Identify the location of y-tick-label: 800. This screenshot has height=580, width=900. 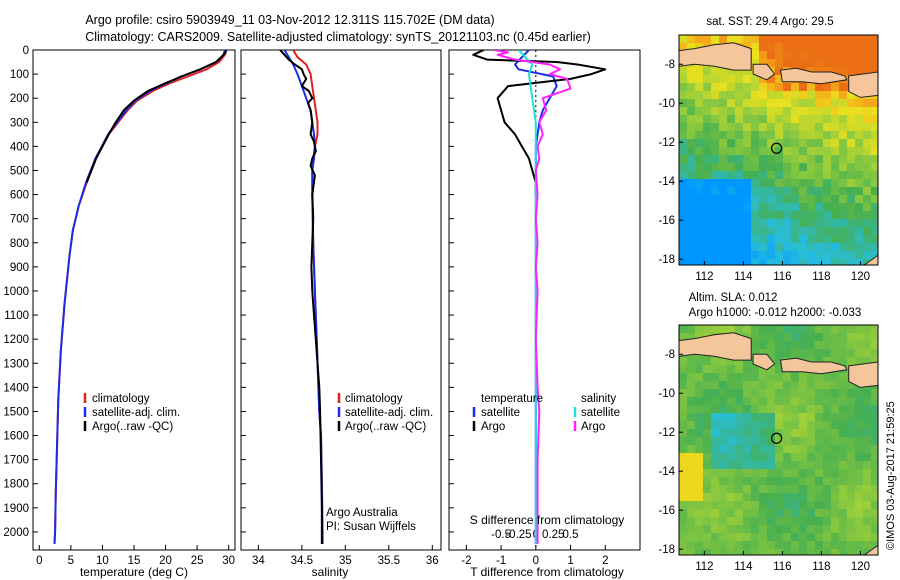
(19, 244).